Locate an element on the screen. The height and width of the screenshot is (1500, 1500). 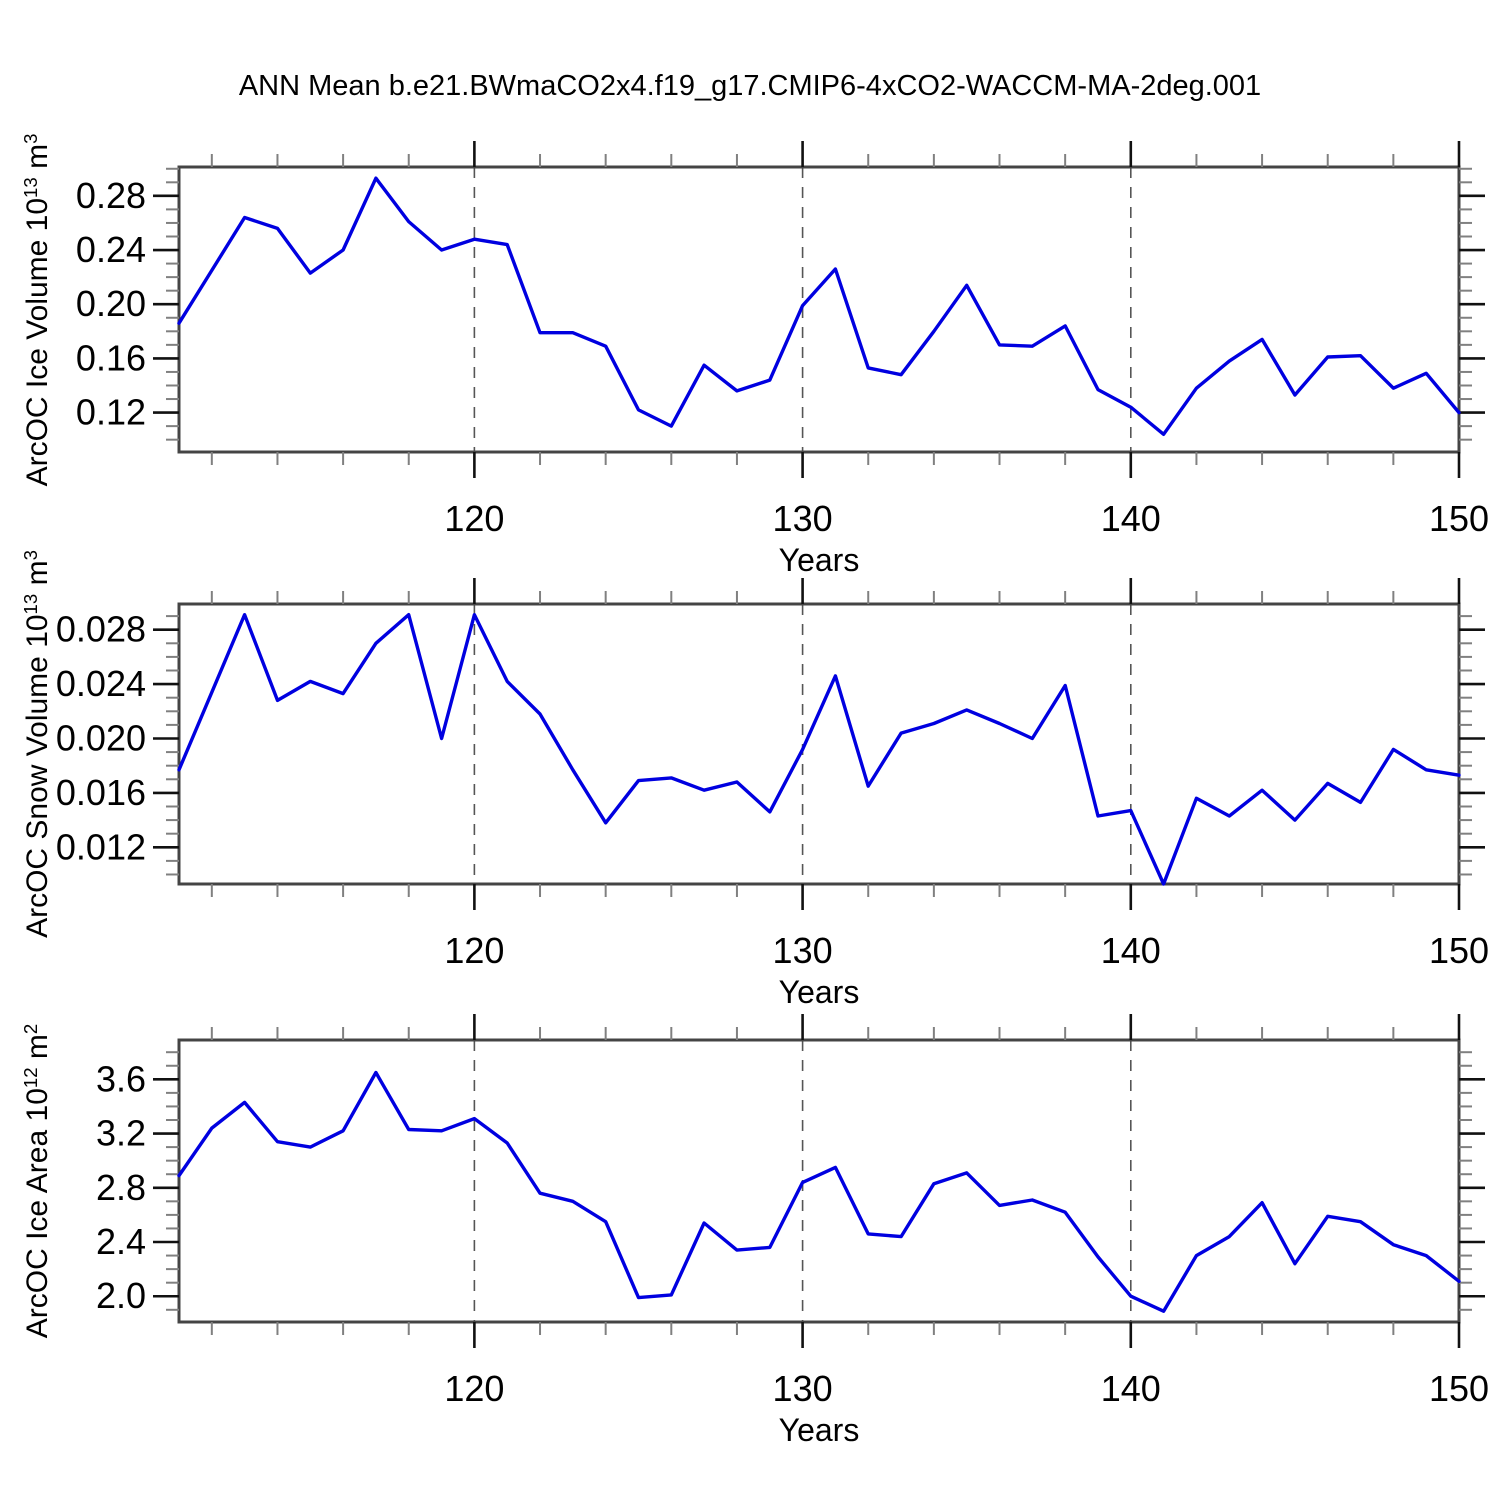
y-tick-label: 0.016 is located at coordinates (101, 792).